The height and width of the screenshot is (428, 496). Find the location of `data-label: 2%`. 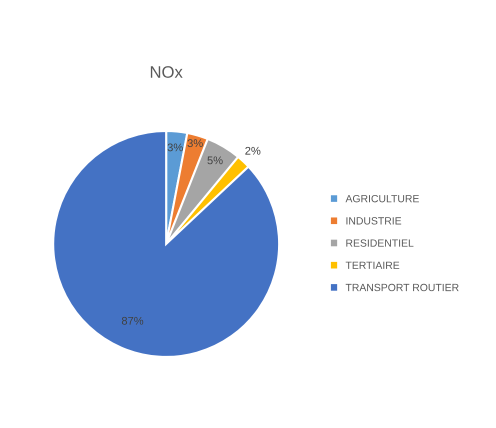

data-label: 2% is located at coordinates (252, 150).